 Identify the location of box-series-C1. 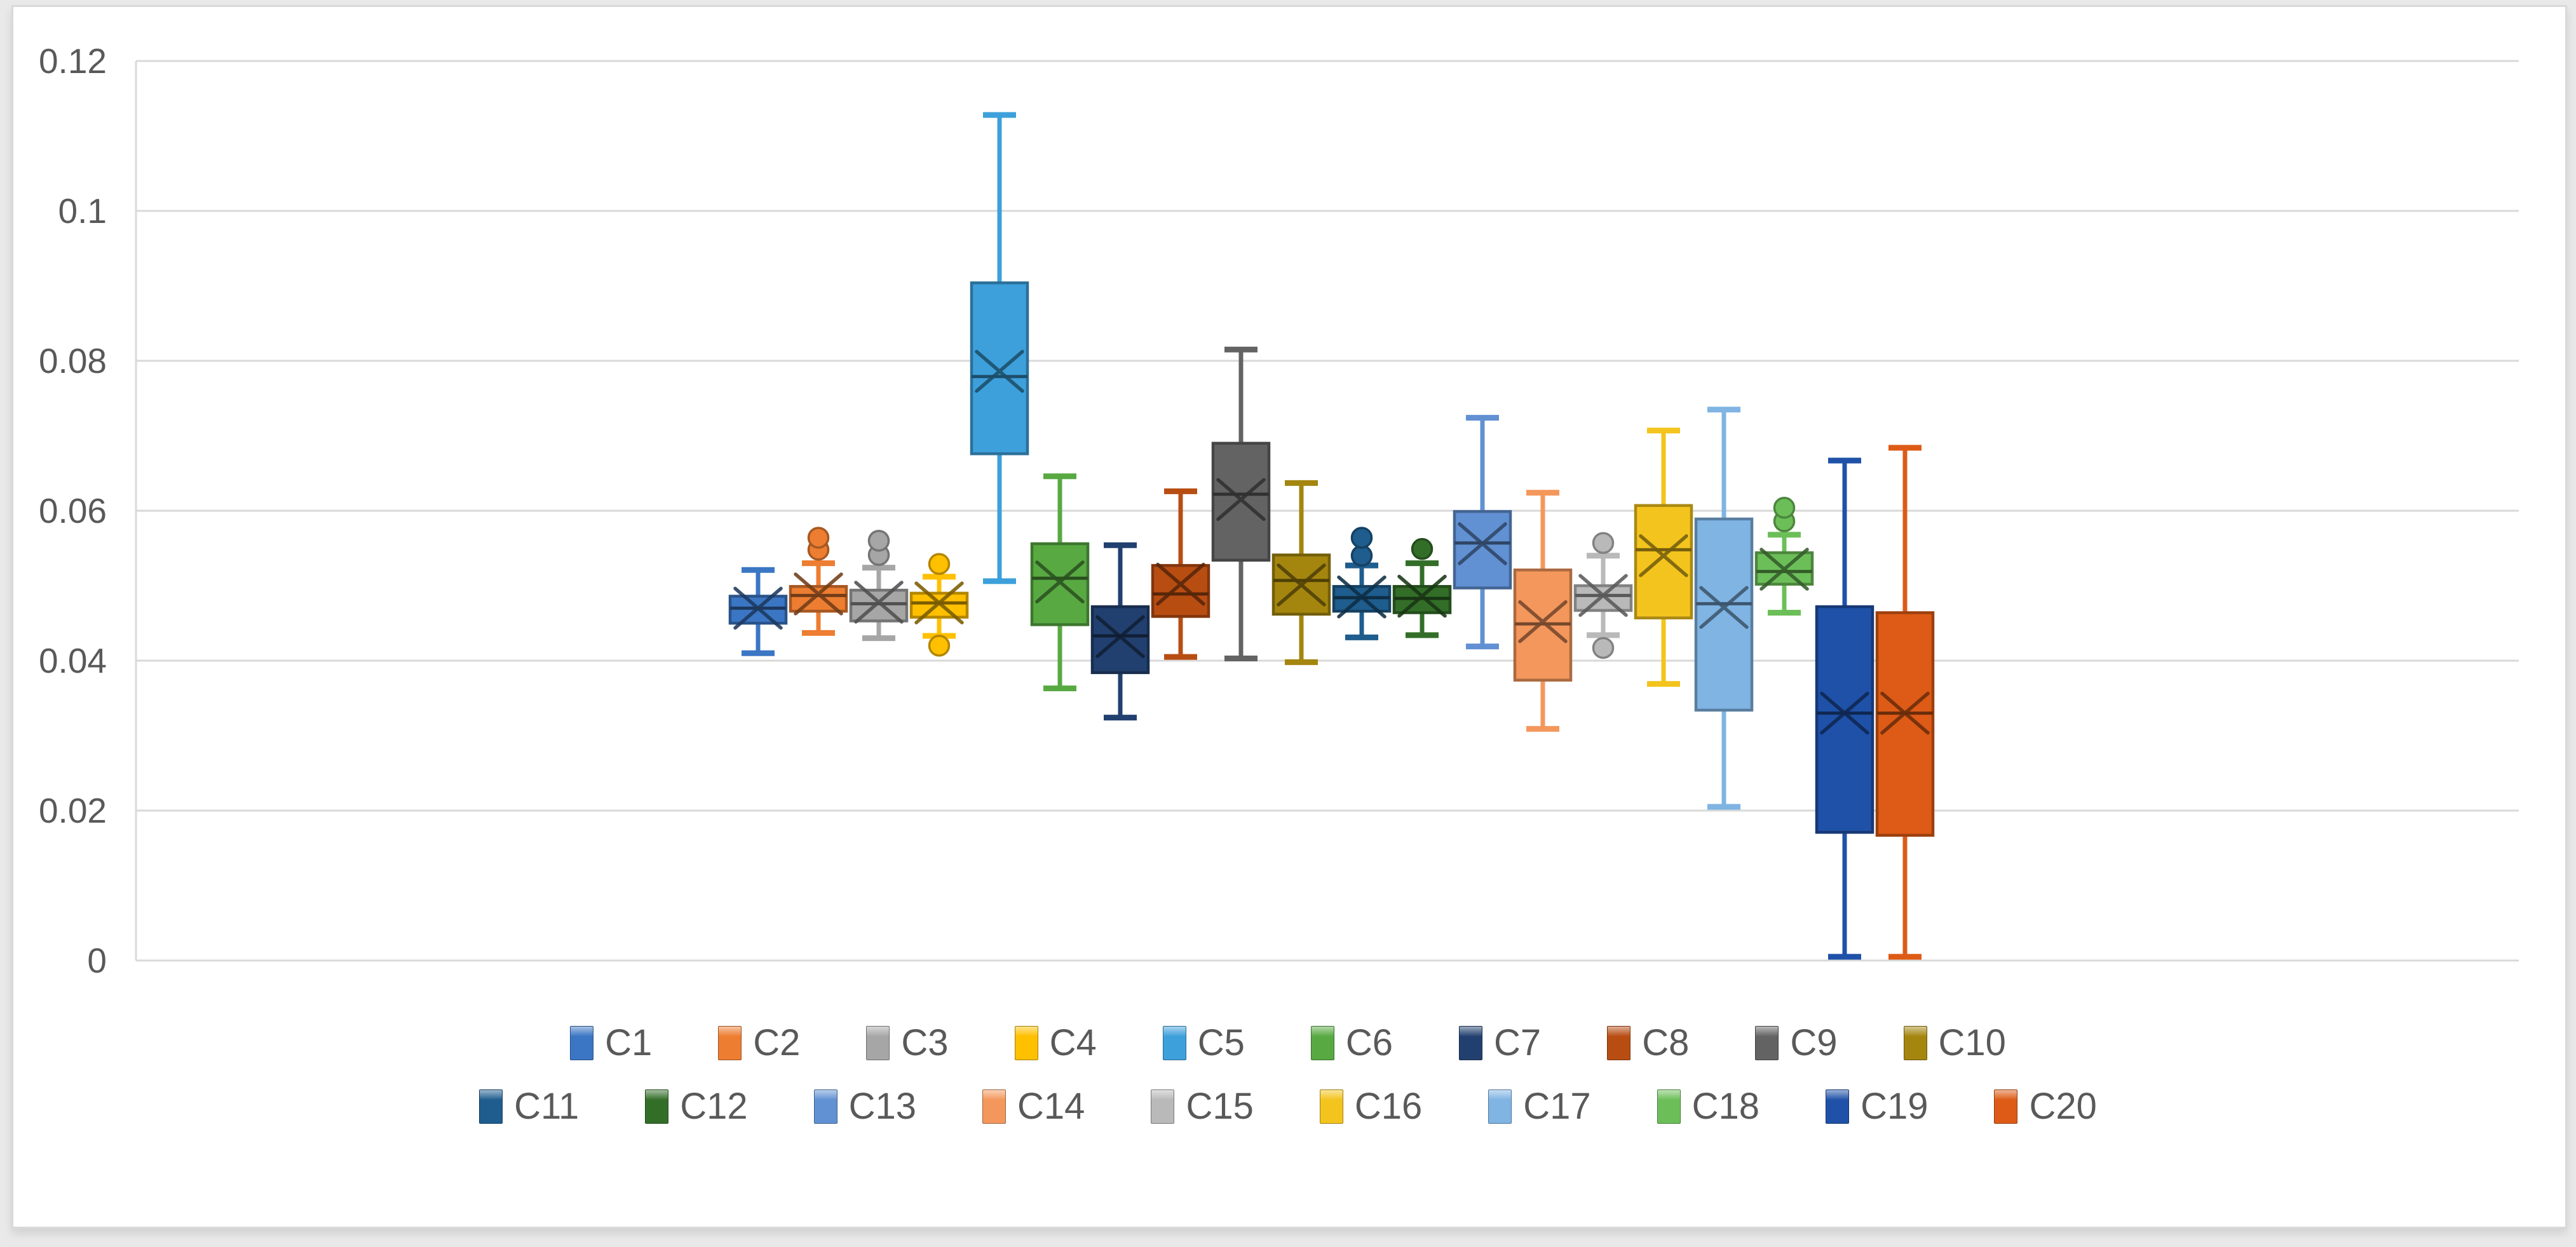
(758, 611).